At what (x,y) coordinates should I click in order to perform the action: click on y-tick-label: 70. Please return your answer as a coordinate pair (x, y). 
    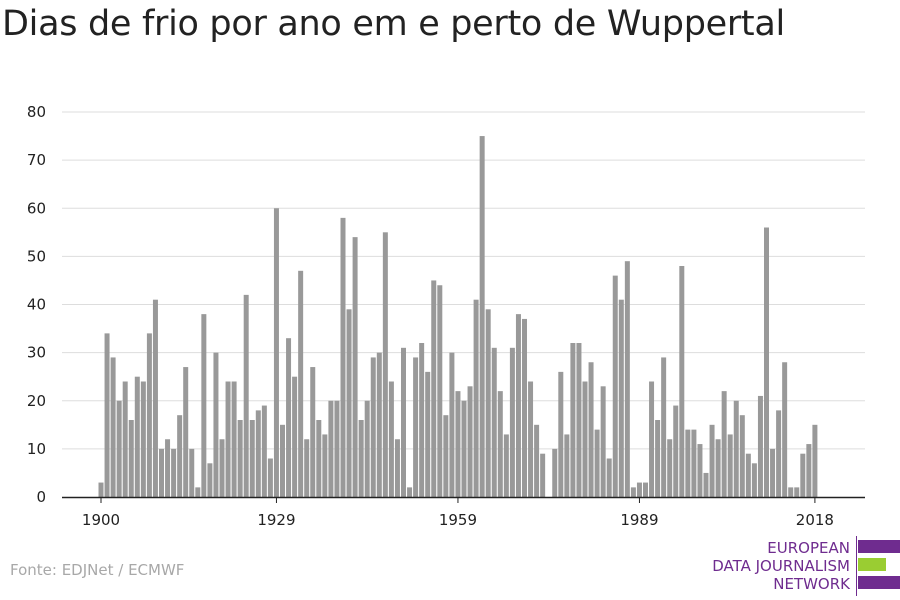
    Looking at the image, I should click on (36, 160).